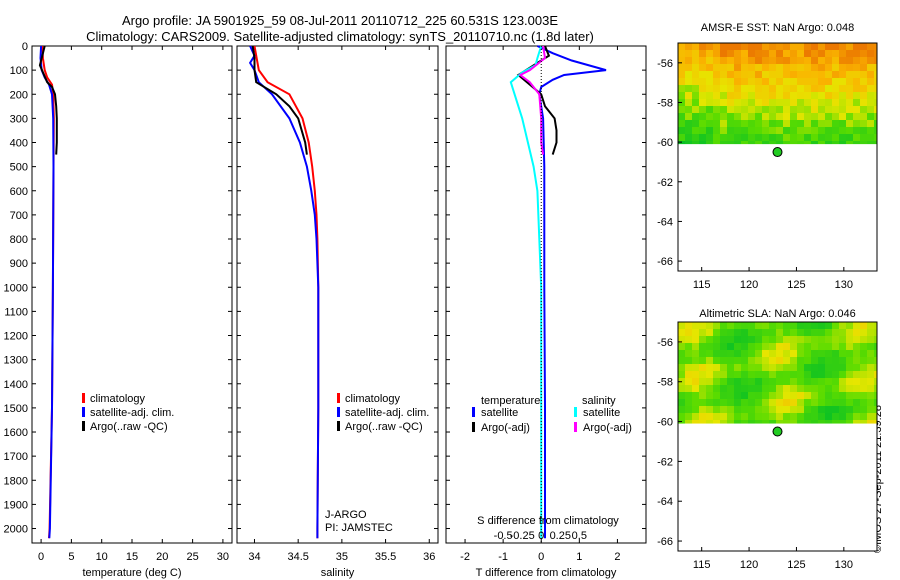 Image resolution: width=900 pixels, height=580 pixels. I want to click on annotation-pi: PI: JAMSTEC, so click(359, 528).